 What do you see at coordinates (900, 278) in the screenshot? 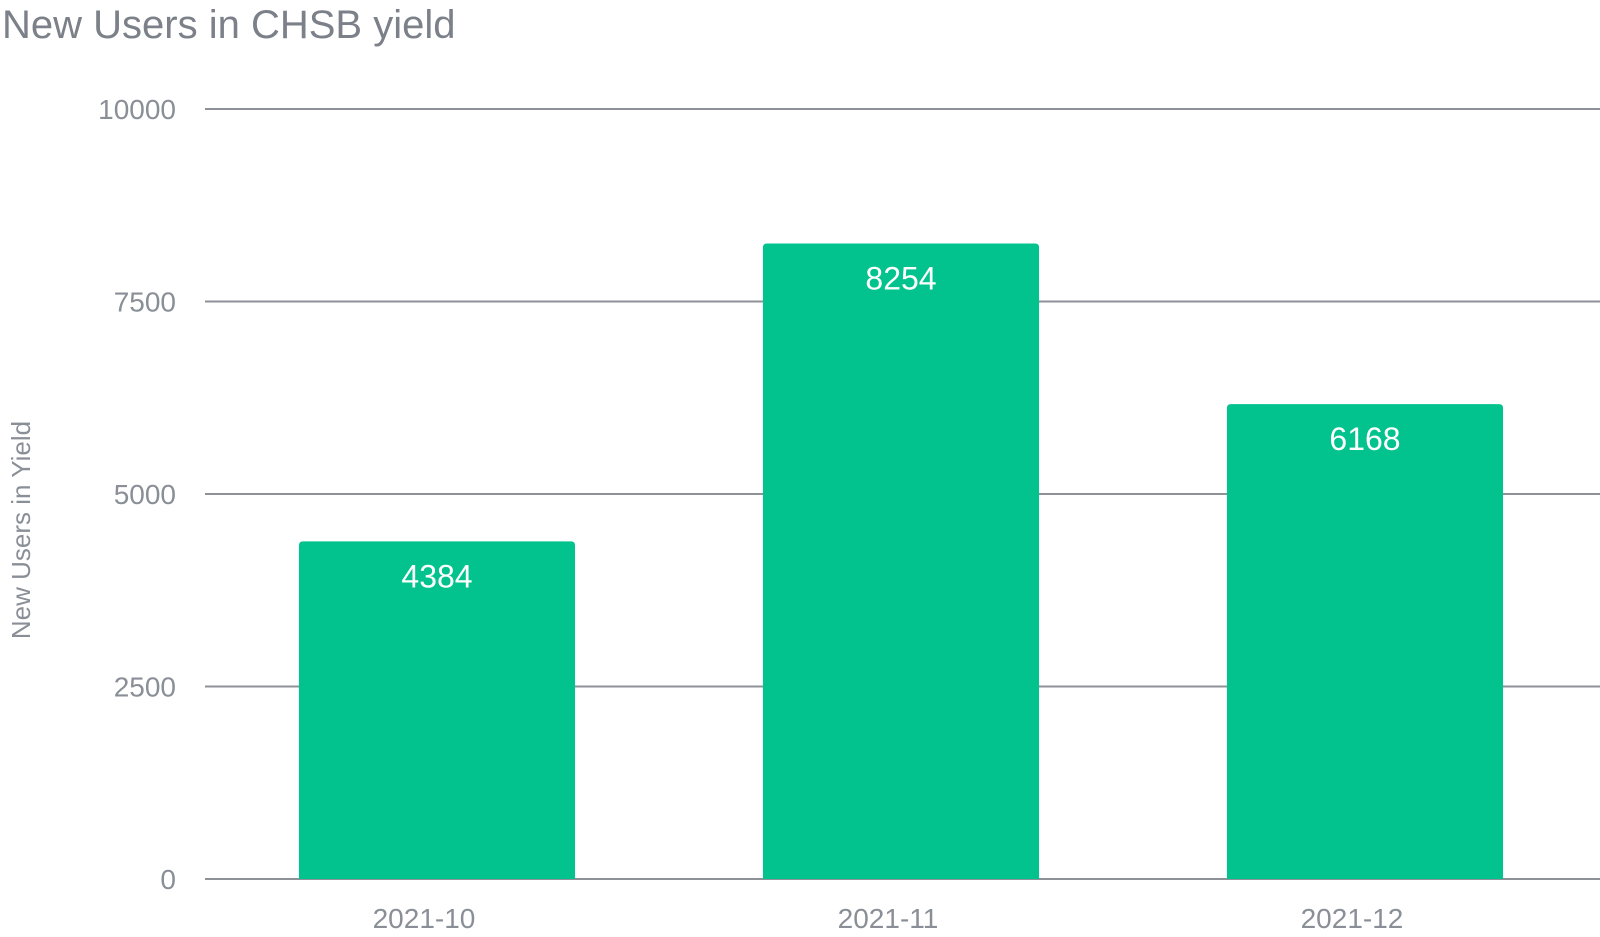
I see `data-label-2021-11: 8254` at bounding box center [900, 278].